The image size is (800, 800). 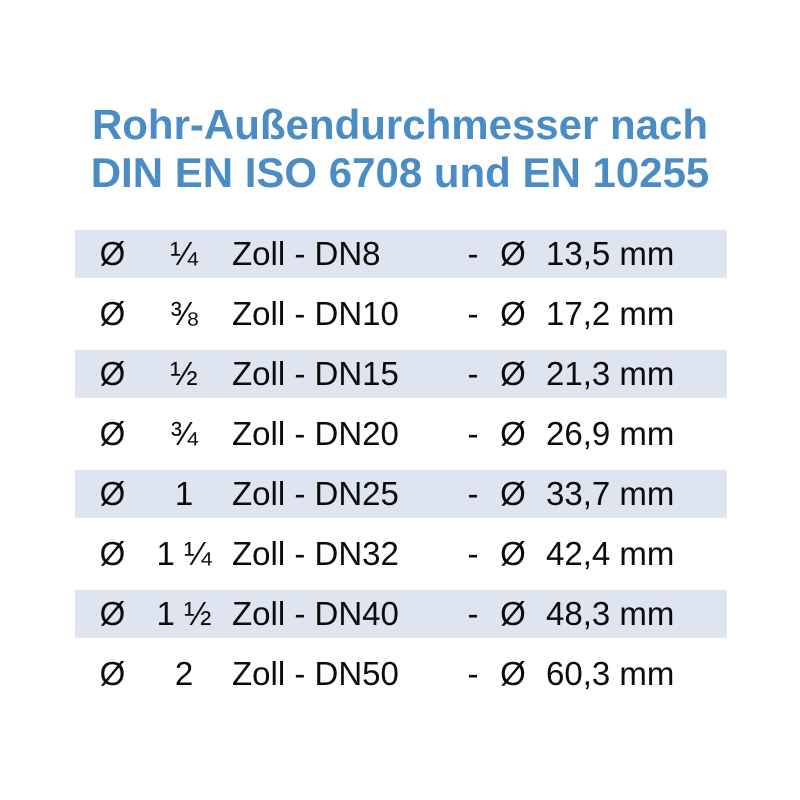 I want to click on inch-size: 1 ½, so click(x=184, y=613).